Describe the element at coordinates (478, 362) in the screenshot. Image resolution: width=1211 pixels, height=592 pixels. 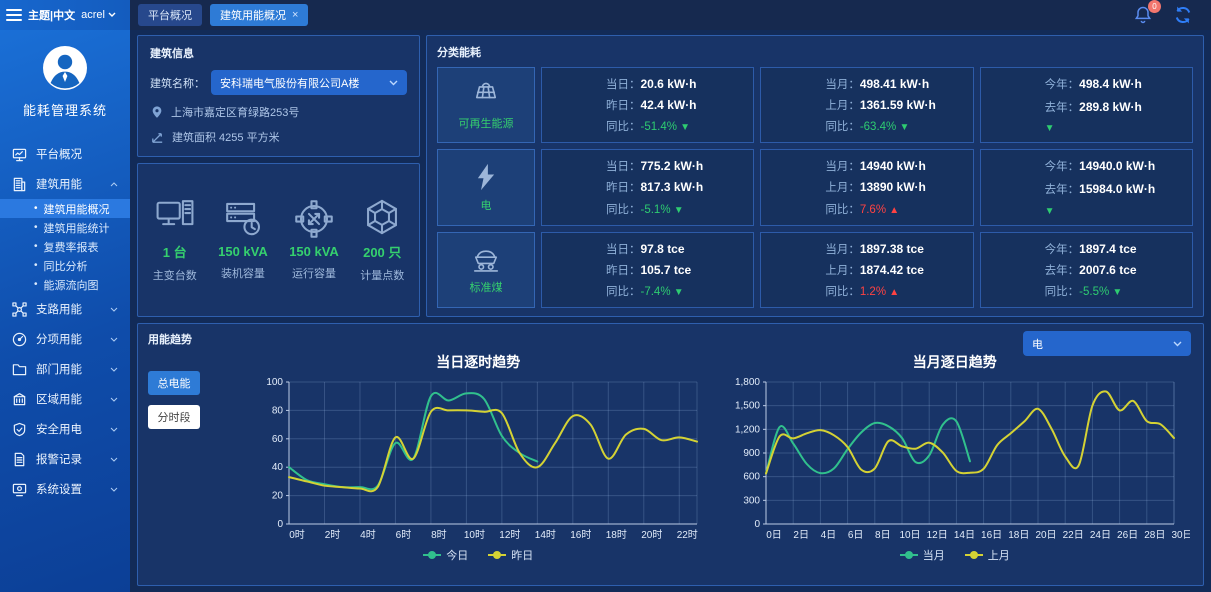
I see `chart-title: 当日逐时趋势` at that location.